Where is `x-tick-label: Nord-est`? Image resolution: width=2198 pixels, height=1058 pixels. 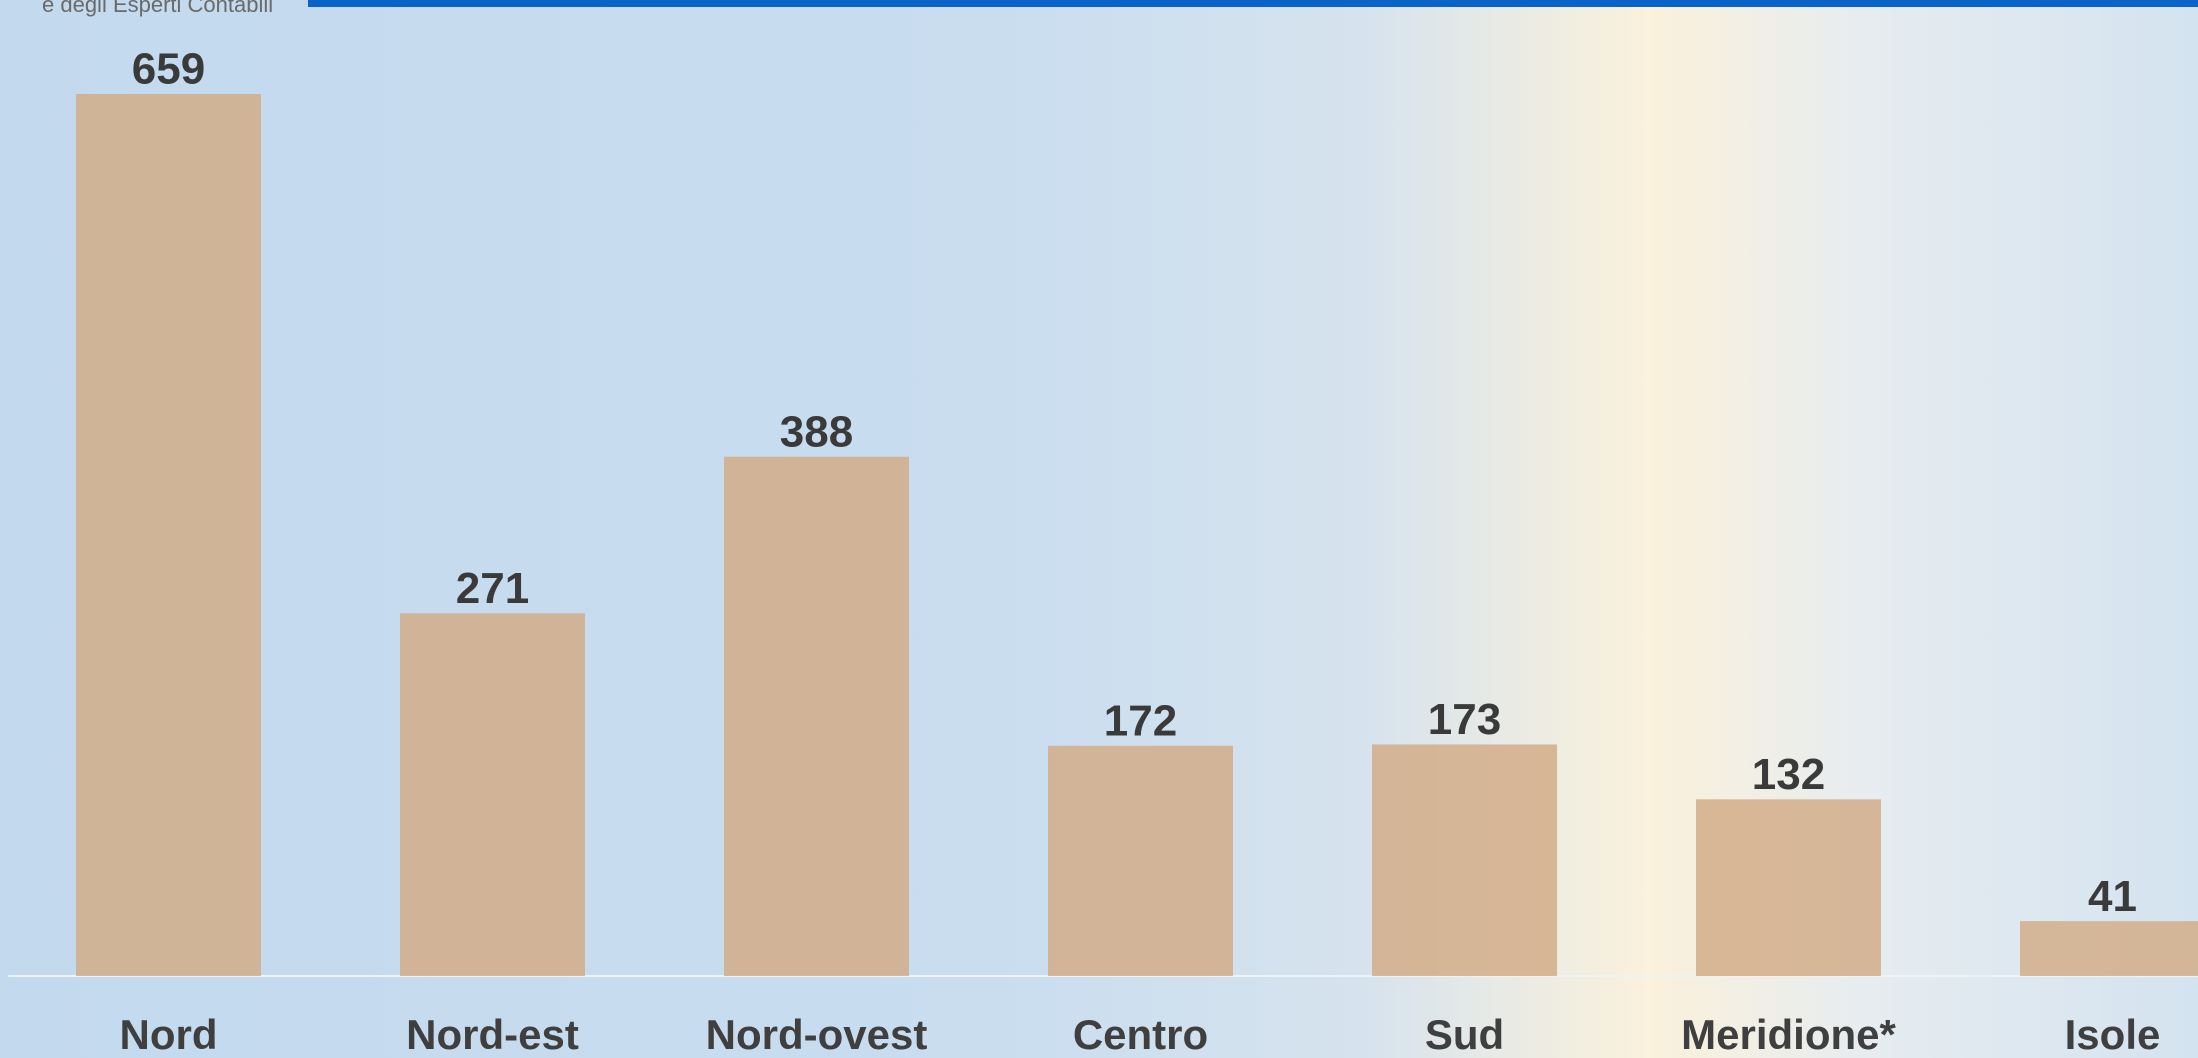
x-tick-label: Nord-est is located at coordinates (492, 1034).